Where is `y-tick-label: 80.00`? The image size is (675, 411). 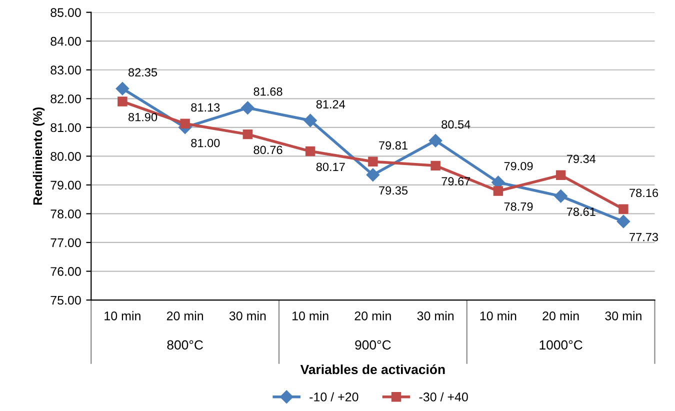 y-tick-label: 80.00 is located at coordinates (65, 156).